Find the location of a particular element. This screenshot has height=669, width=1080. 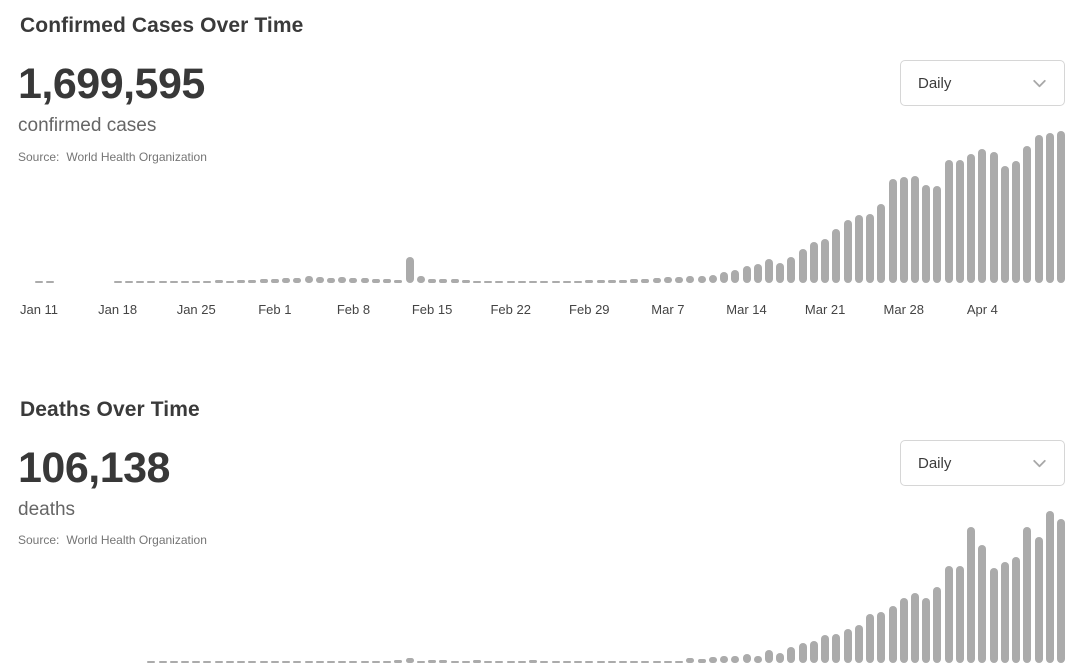

interval-dropdown-confirmed: Daily is located at coordinates (982, 83).